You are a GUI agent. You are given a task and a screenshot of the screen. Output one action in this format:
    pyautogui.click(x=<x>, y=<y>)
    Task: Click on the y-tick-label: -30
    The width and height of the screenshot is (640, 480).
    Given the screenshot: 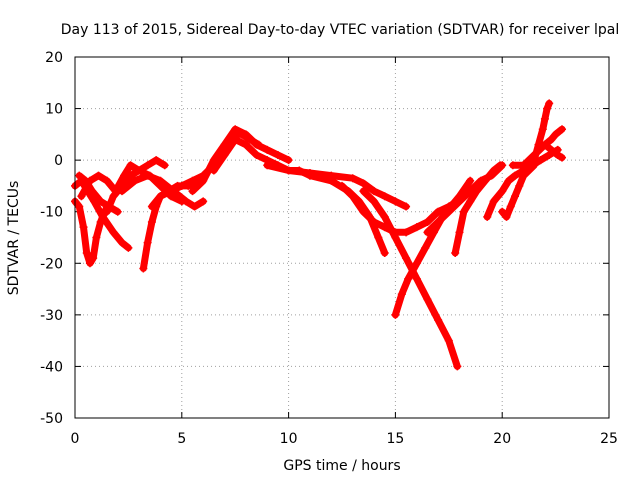 What is the action you would take?
    pyautogui.click(x=51, y=316)
    